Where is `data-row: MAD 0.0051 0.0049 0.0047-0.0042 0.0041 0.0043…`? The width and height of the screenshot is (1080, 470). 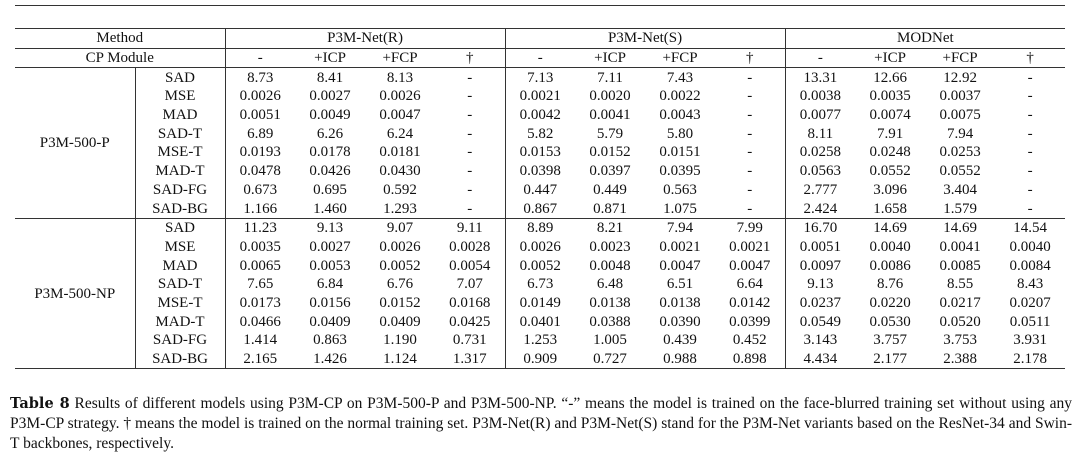 data-row: MAD 0.0051 0.0049 0.0047-0.0042 0.0041 0.0043… is located at coordinates (540, 115).